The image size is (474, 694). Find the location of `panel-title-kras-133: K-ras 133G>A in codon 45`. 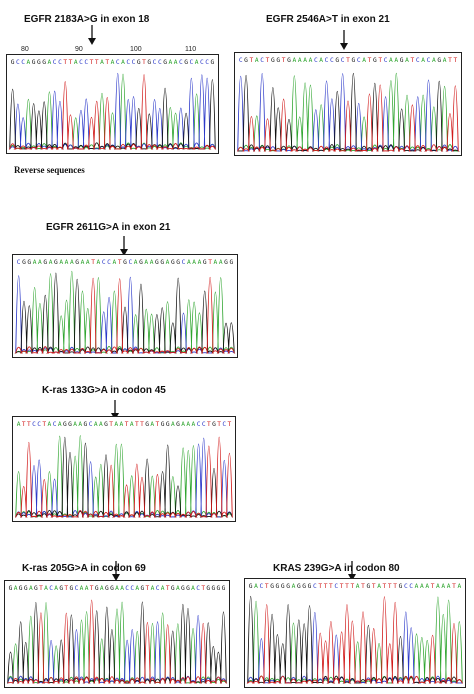

panel-title-kras-133: K-ras 133G>A in codon 45 is located at coordinates (104, 390).